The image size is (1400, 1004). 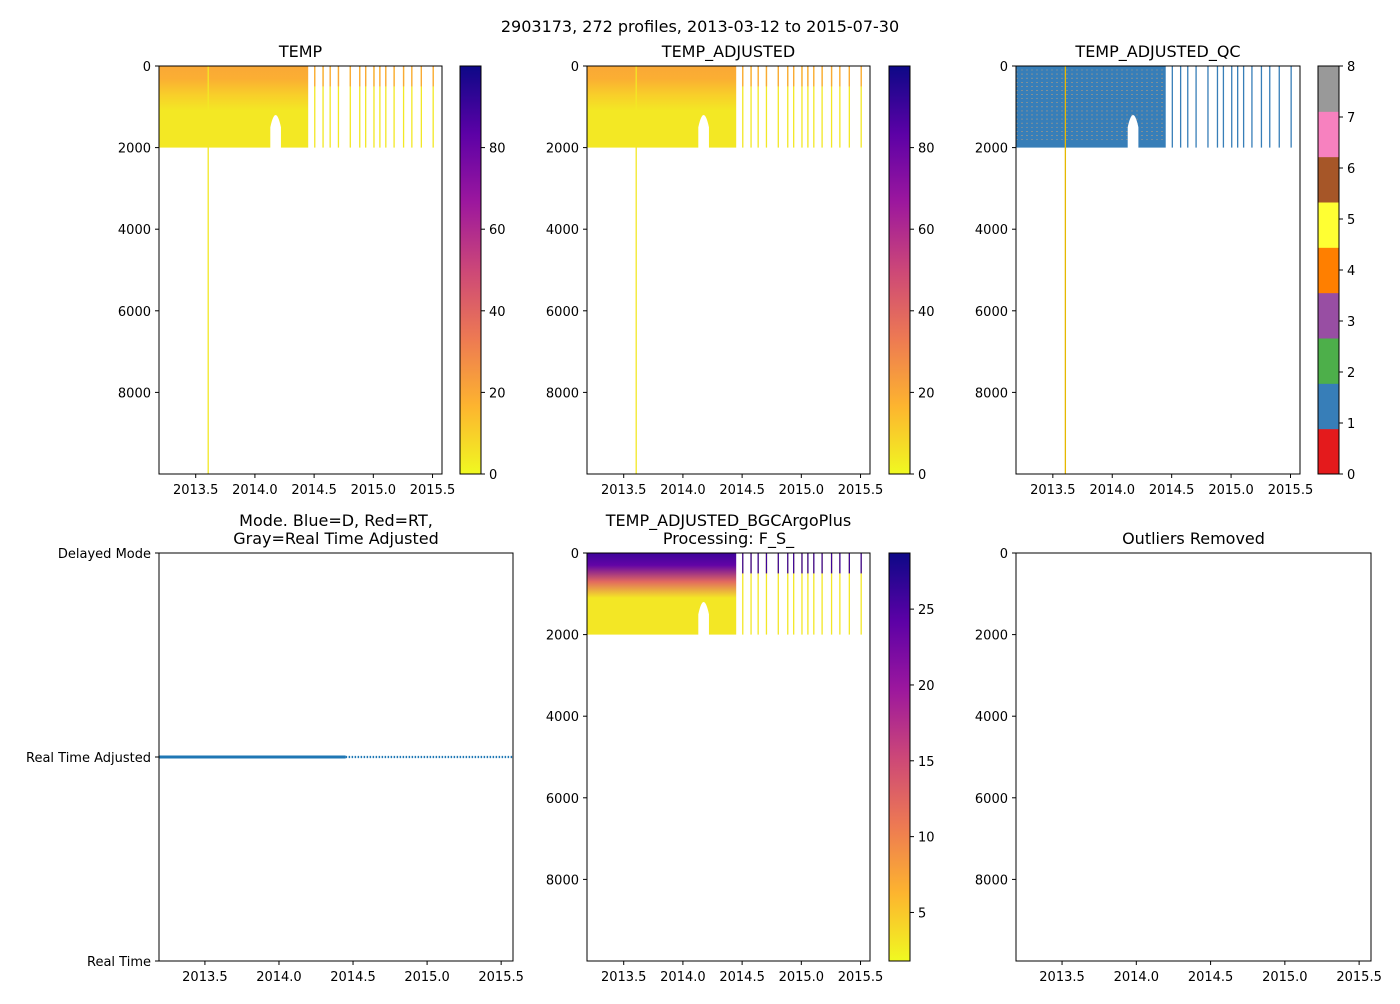 I want to click on colorbar: 5 10 15 20 25, so click(x=911, y=757).